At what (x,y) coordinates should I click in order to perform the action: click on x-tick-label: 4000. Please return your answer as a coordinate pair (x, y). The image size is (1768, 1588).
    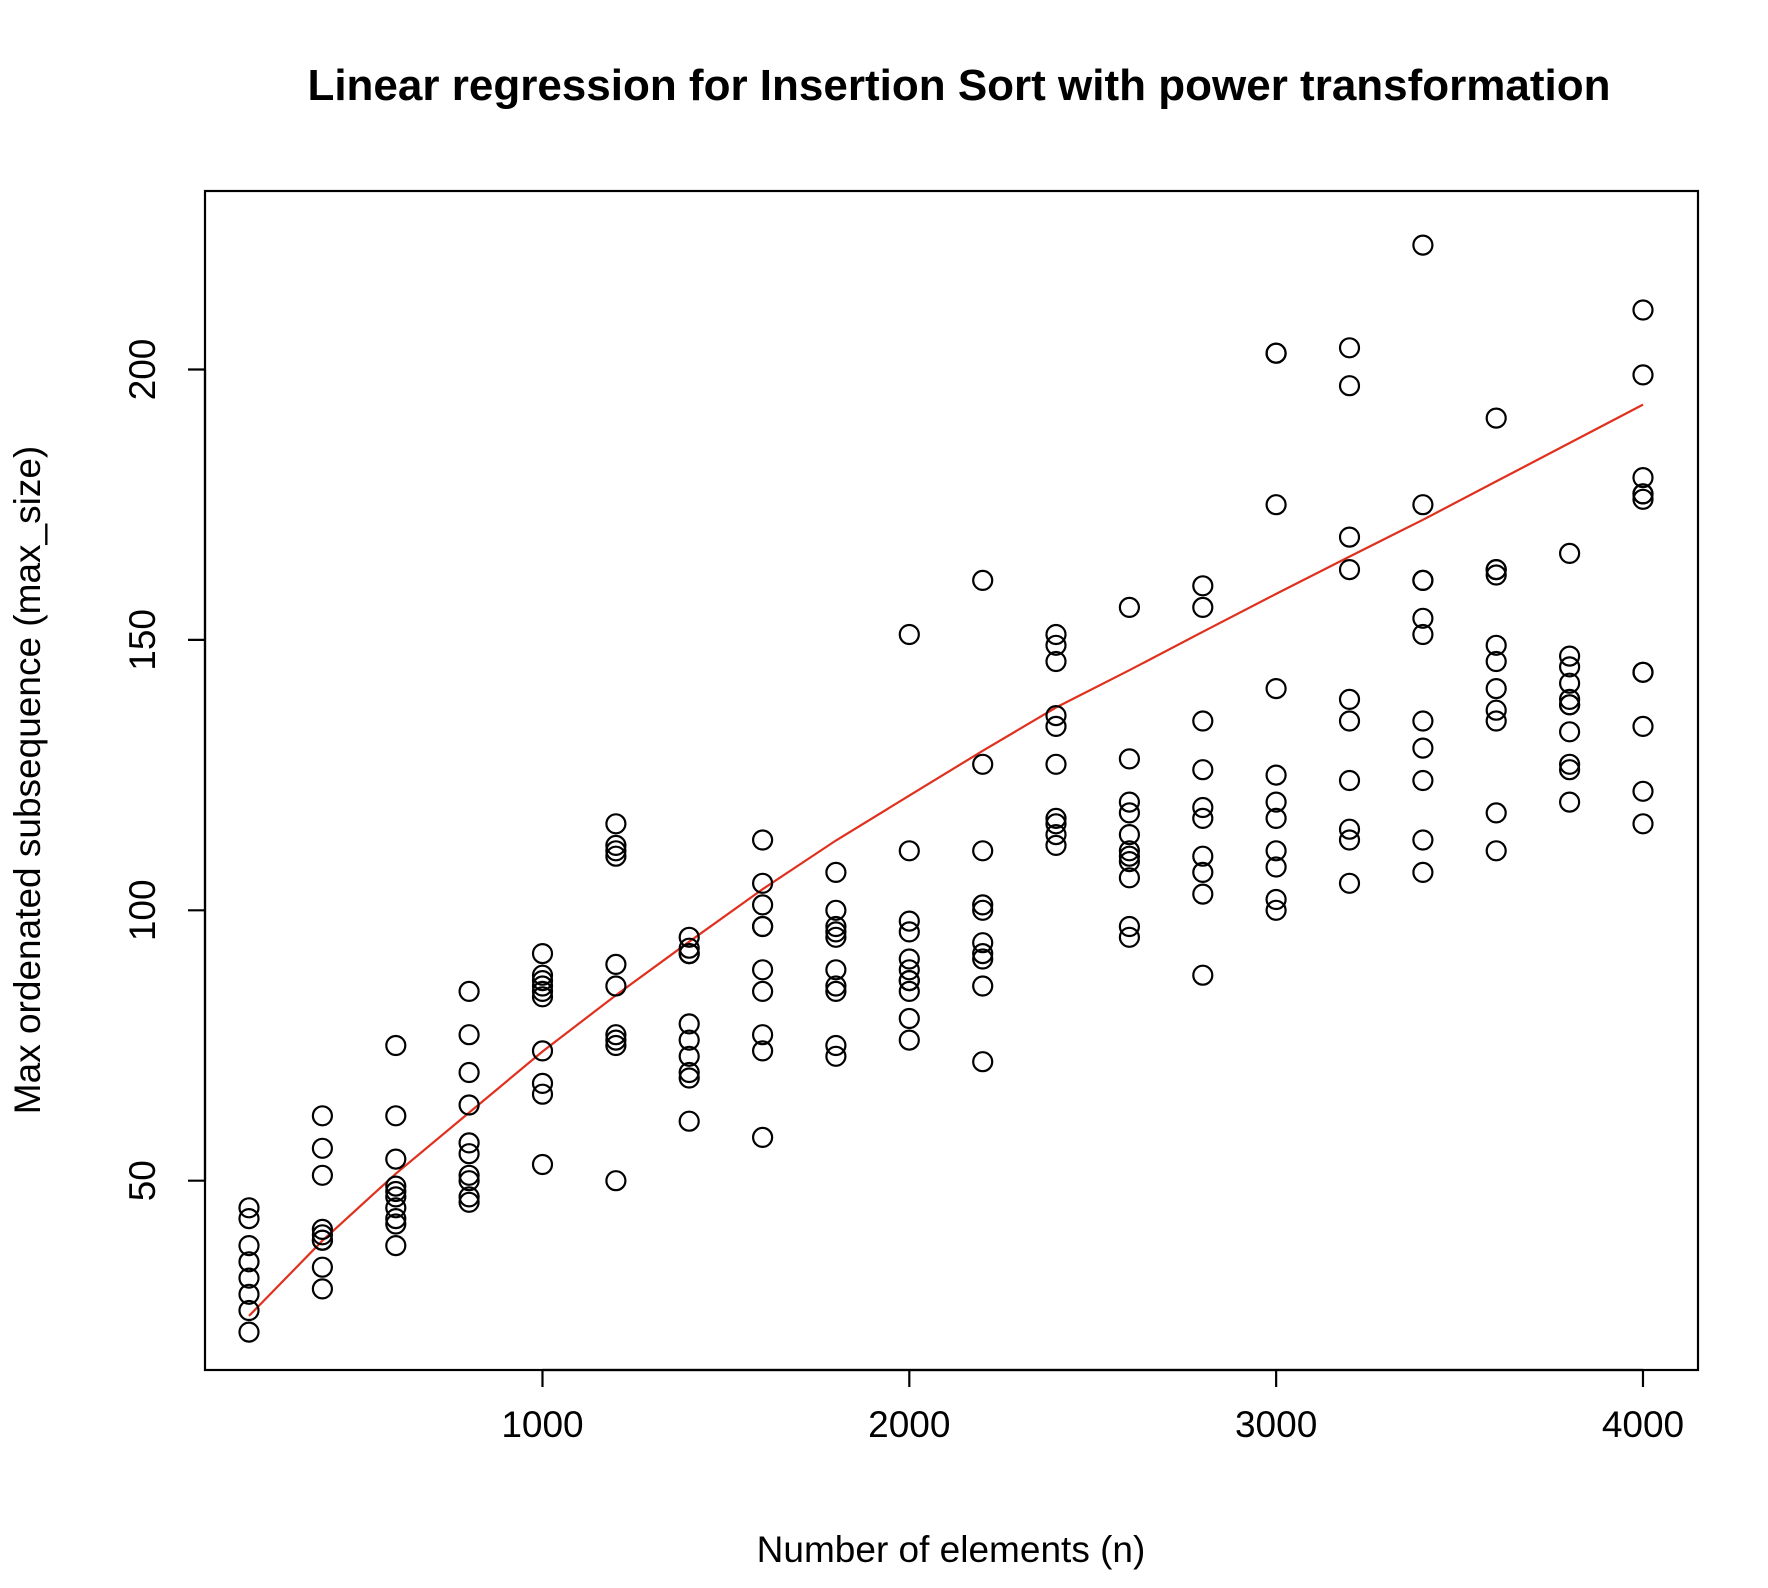
    Looking at the image, I should click on (1643, 1424).